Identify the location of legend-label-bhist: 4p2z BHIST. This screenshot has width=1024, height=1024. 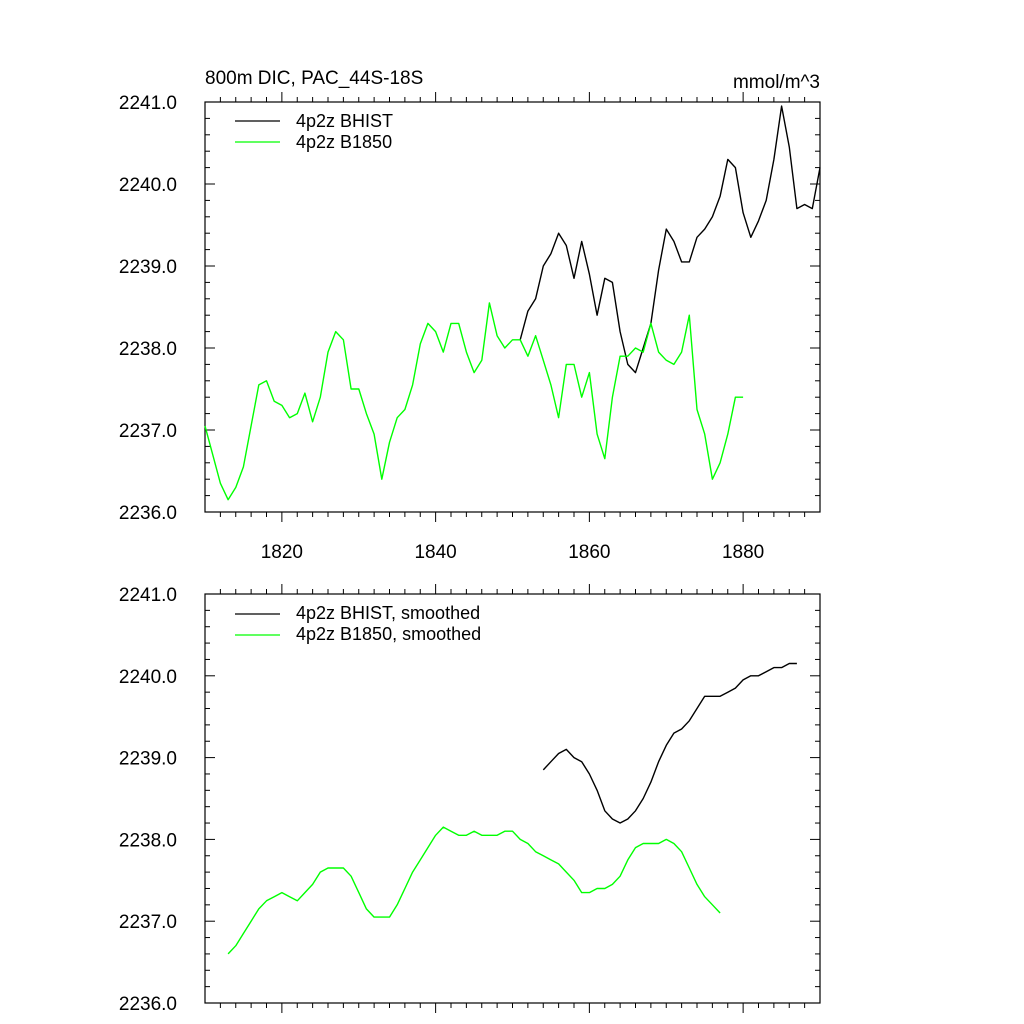
(344, 121).